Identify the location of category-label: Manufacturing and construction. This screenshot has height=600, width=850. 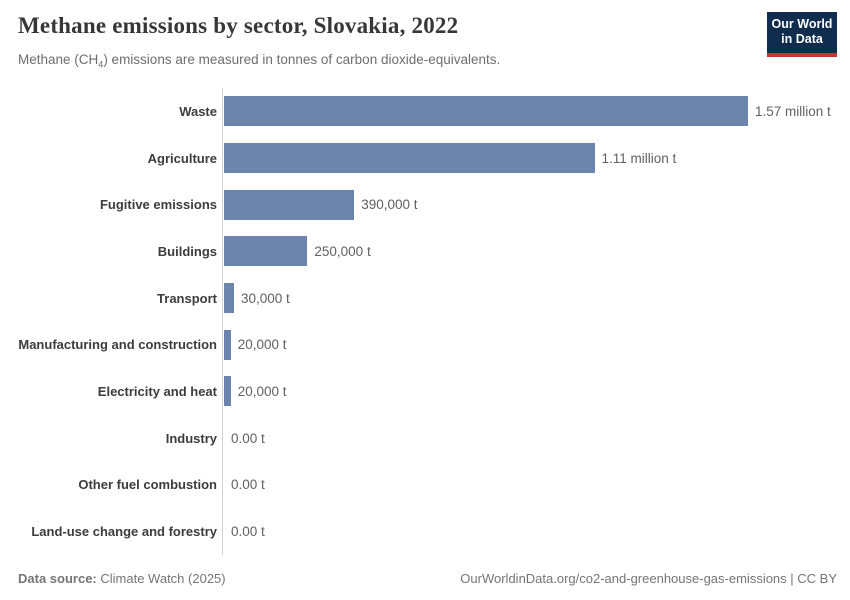
(117, 345).